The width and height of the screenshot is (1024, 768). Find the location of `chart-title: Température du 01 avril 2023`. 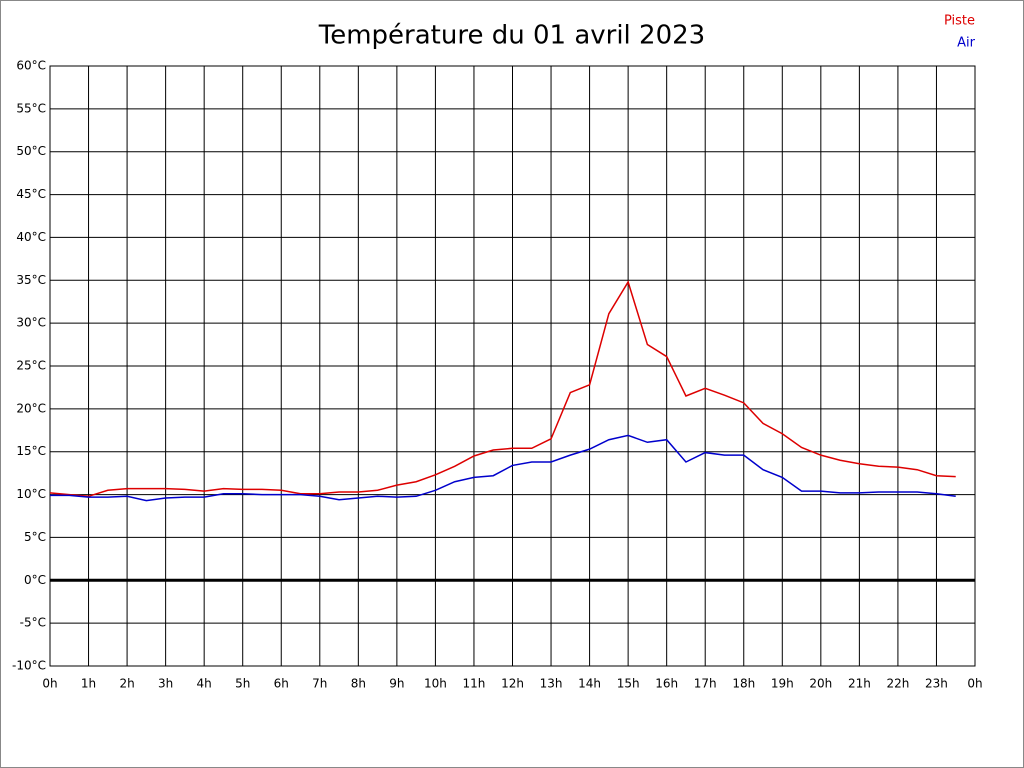

chart-title: Température du 01 avril 2023 is located at coordinates (511, 36).